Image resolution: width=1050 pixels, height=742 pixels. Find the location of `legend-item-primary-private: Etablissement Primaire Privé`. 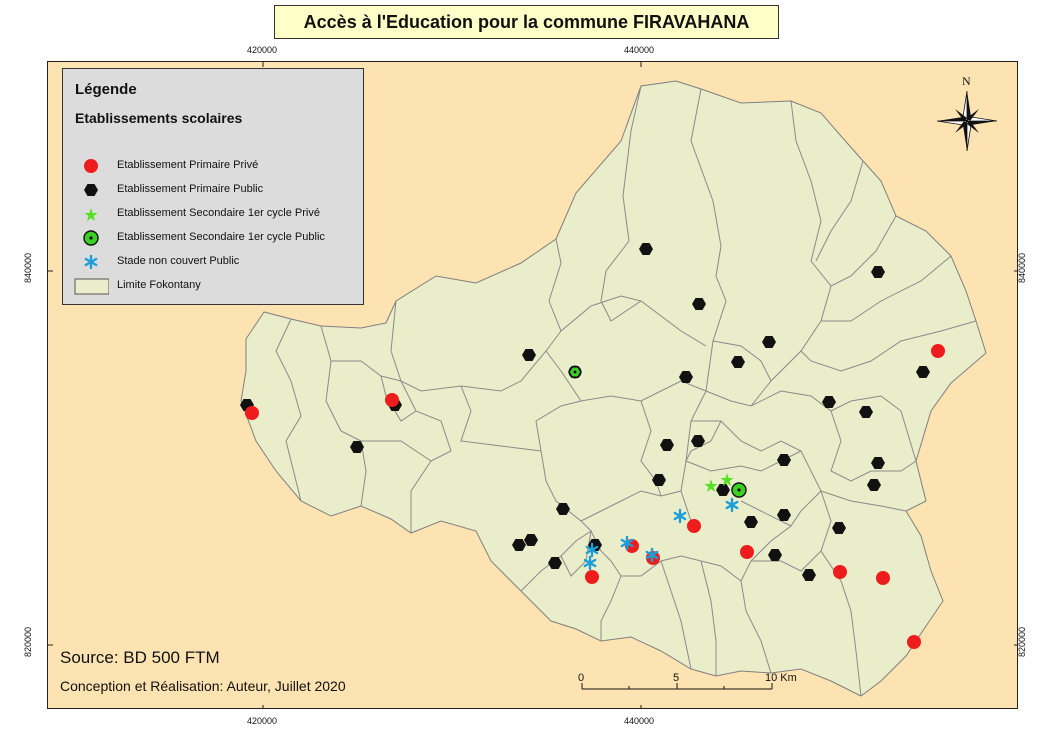

legend-item-primary-private: Etablissement Primaire Privé is located at coordinates (213, 166).